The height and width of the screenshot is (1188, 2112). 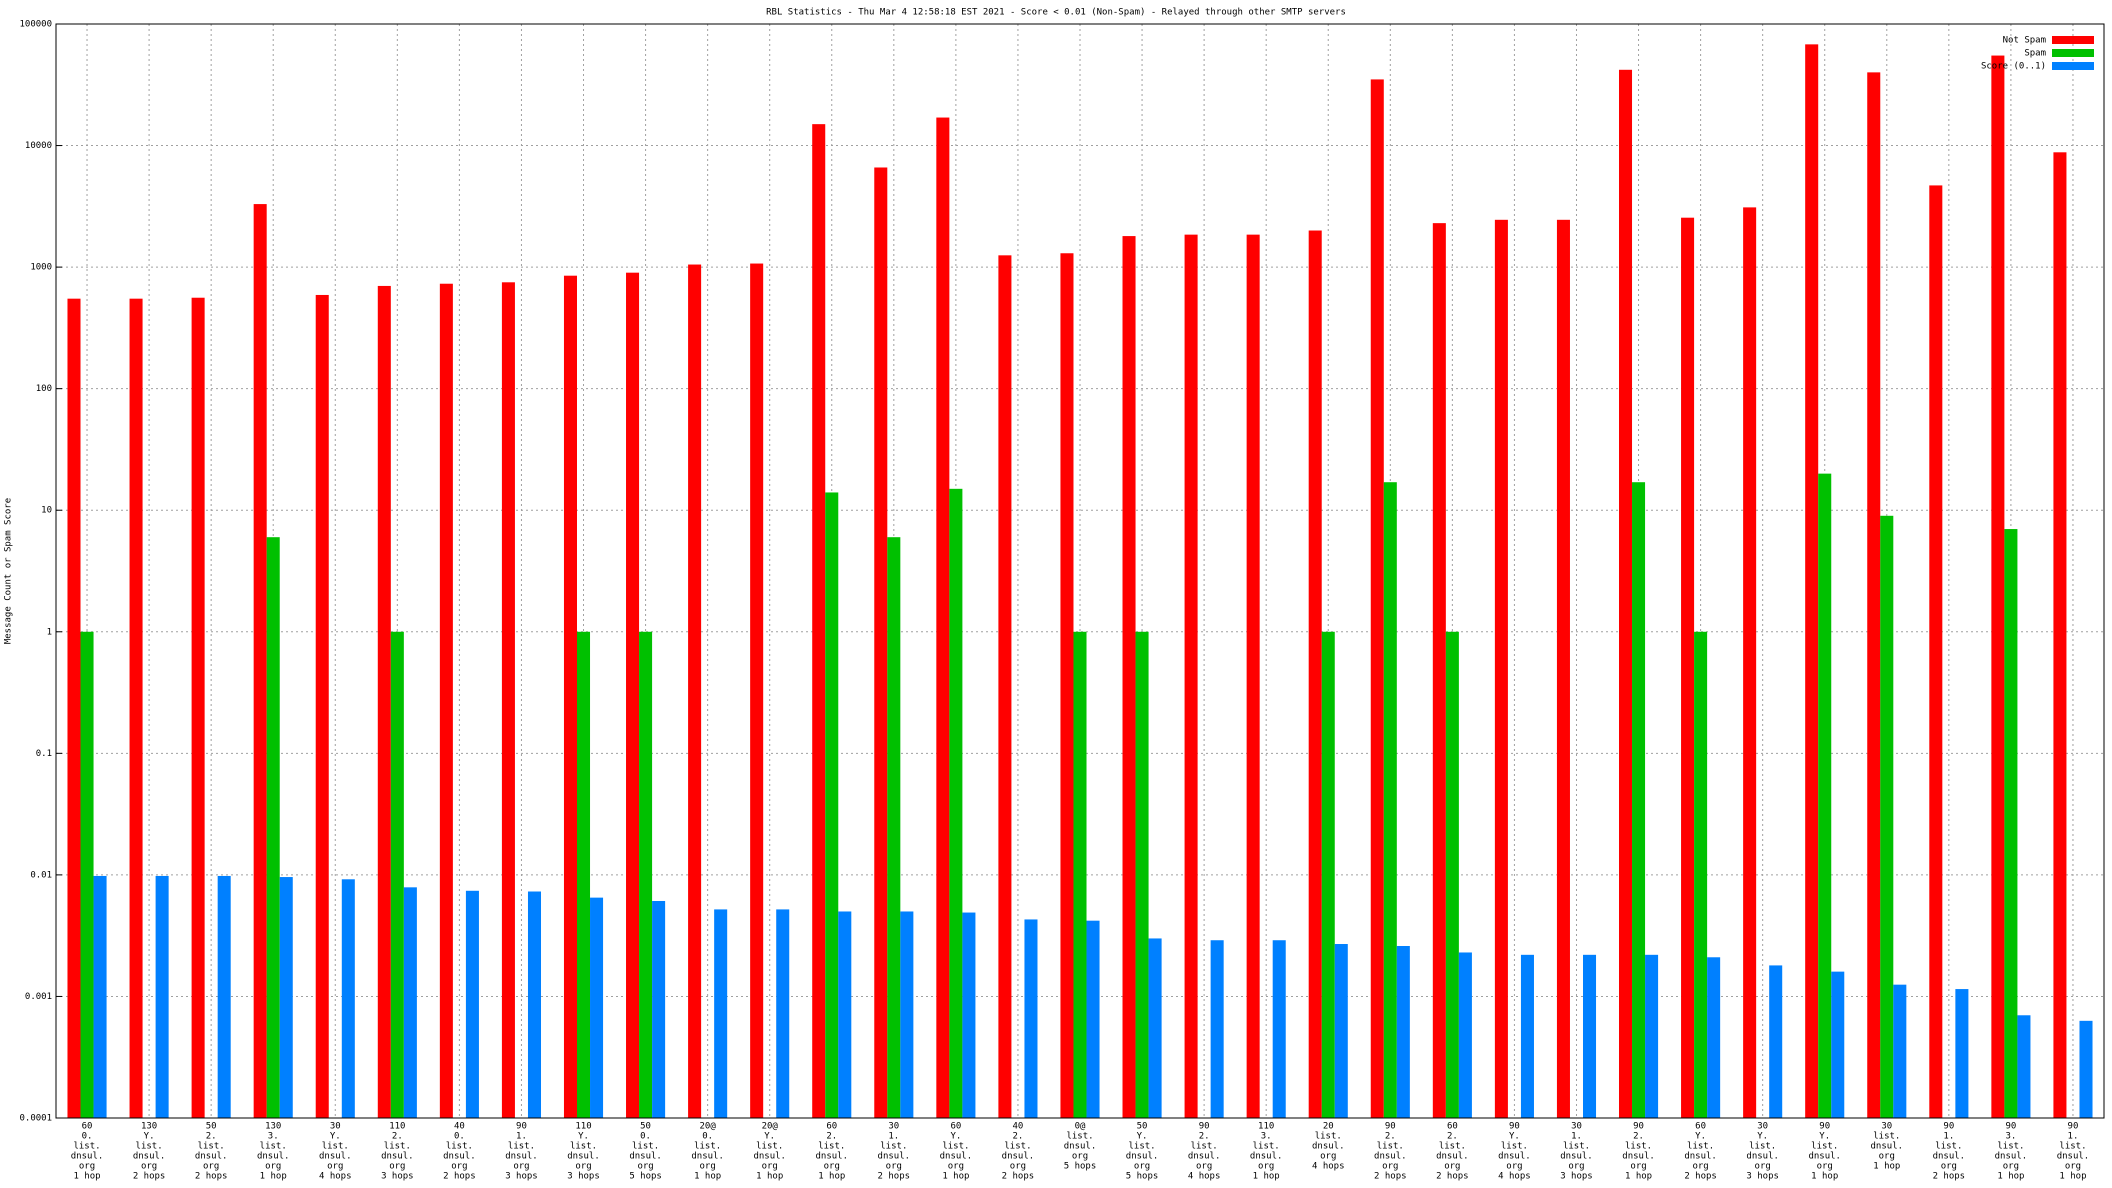 What do you see at coordinates (41, 268) in the screenshot?
I see `y-tick-label: 1000` at bounding box center [41, 268].